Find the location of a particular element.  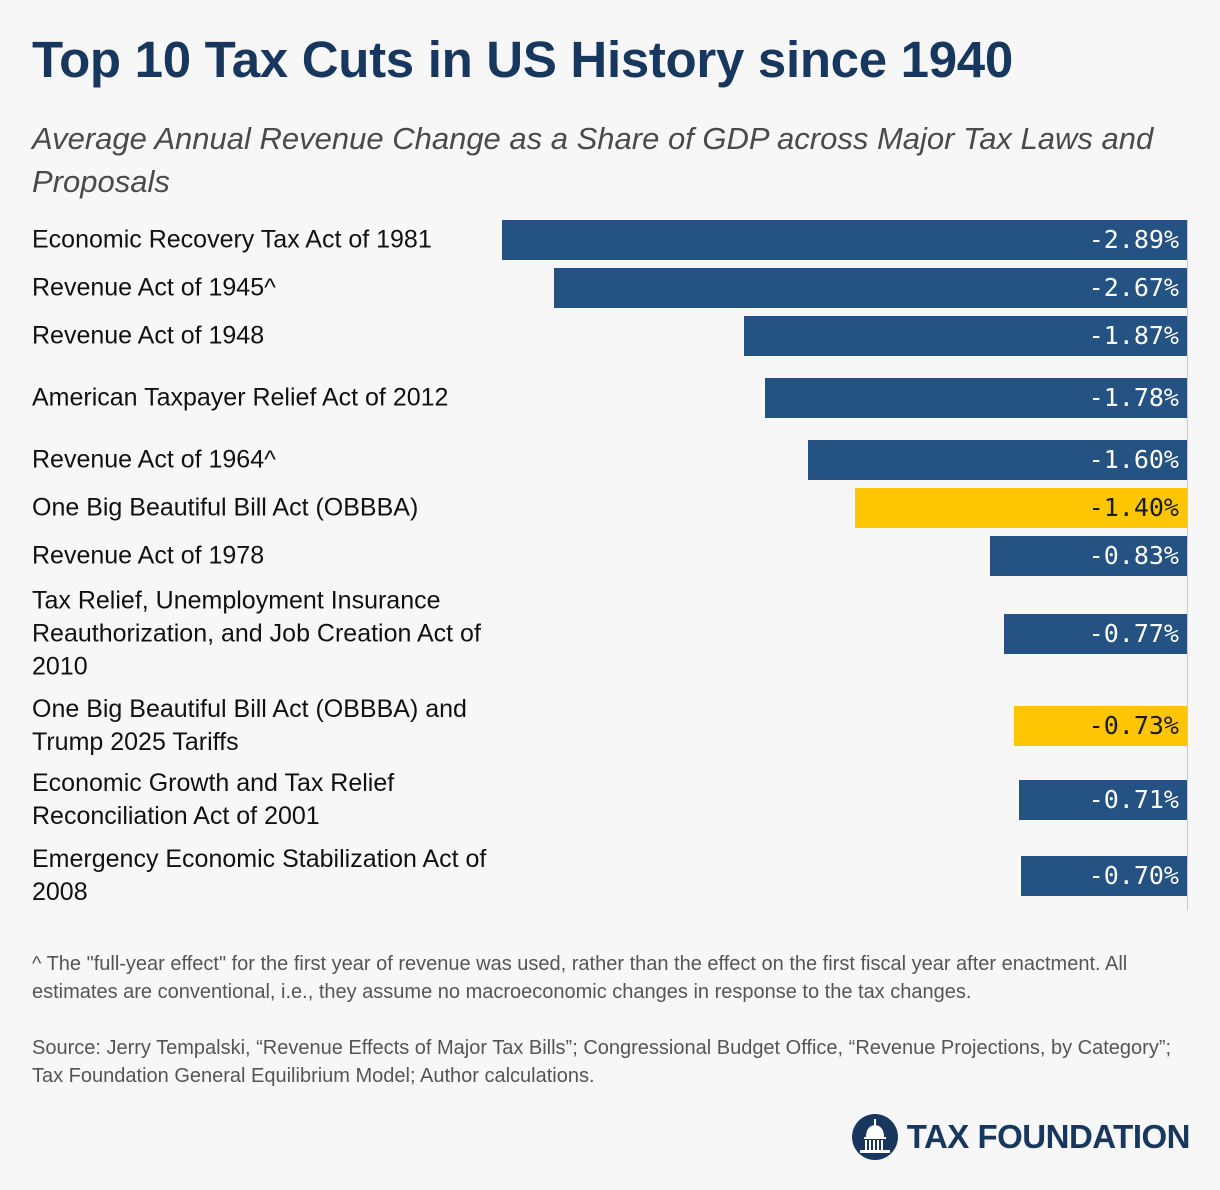

bar-value-label: -1.40% is located at coordinates (1133, 507).